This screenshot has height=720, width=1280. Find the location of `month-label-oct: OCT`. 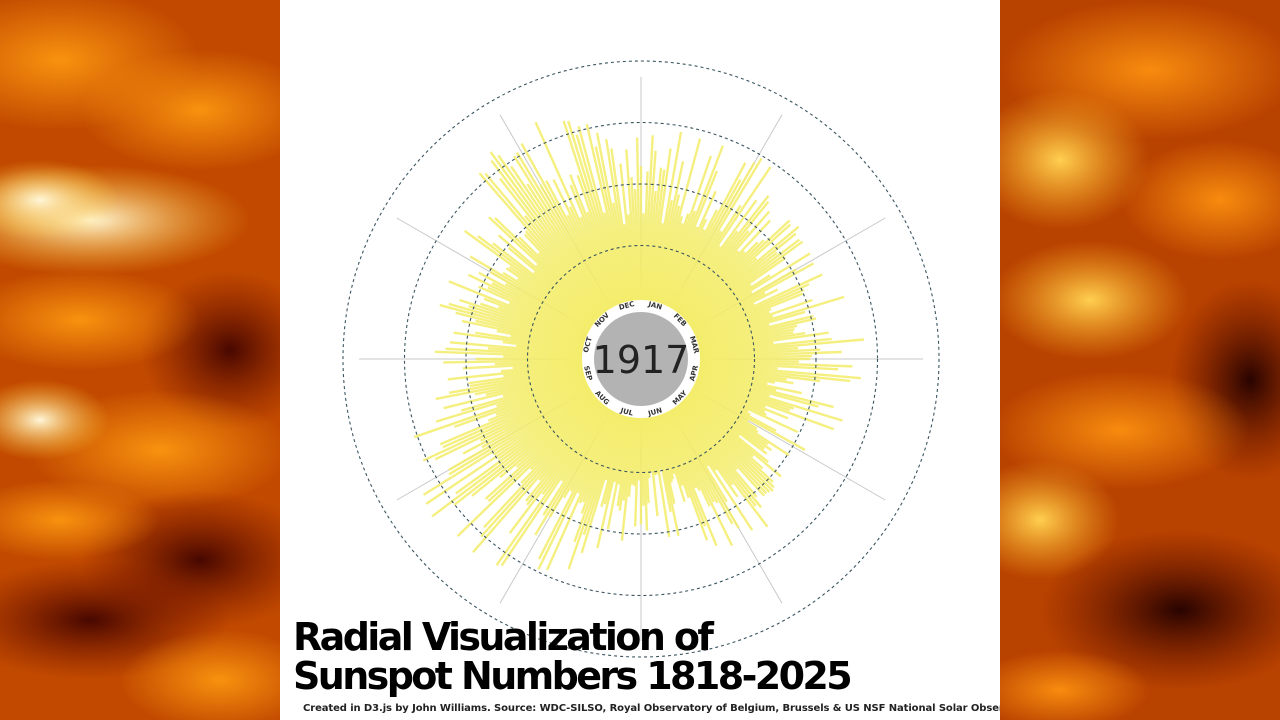

month-label-oct: OCT is located at coordinates (588, 345).